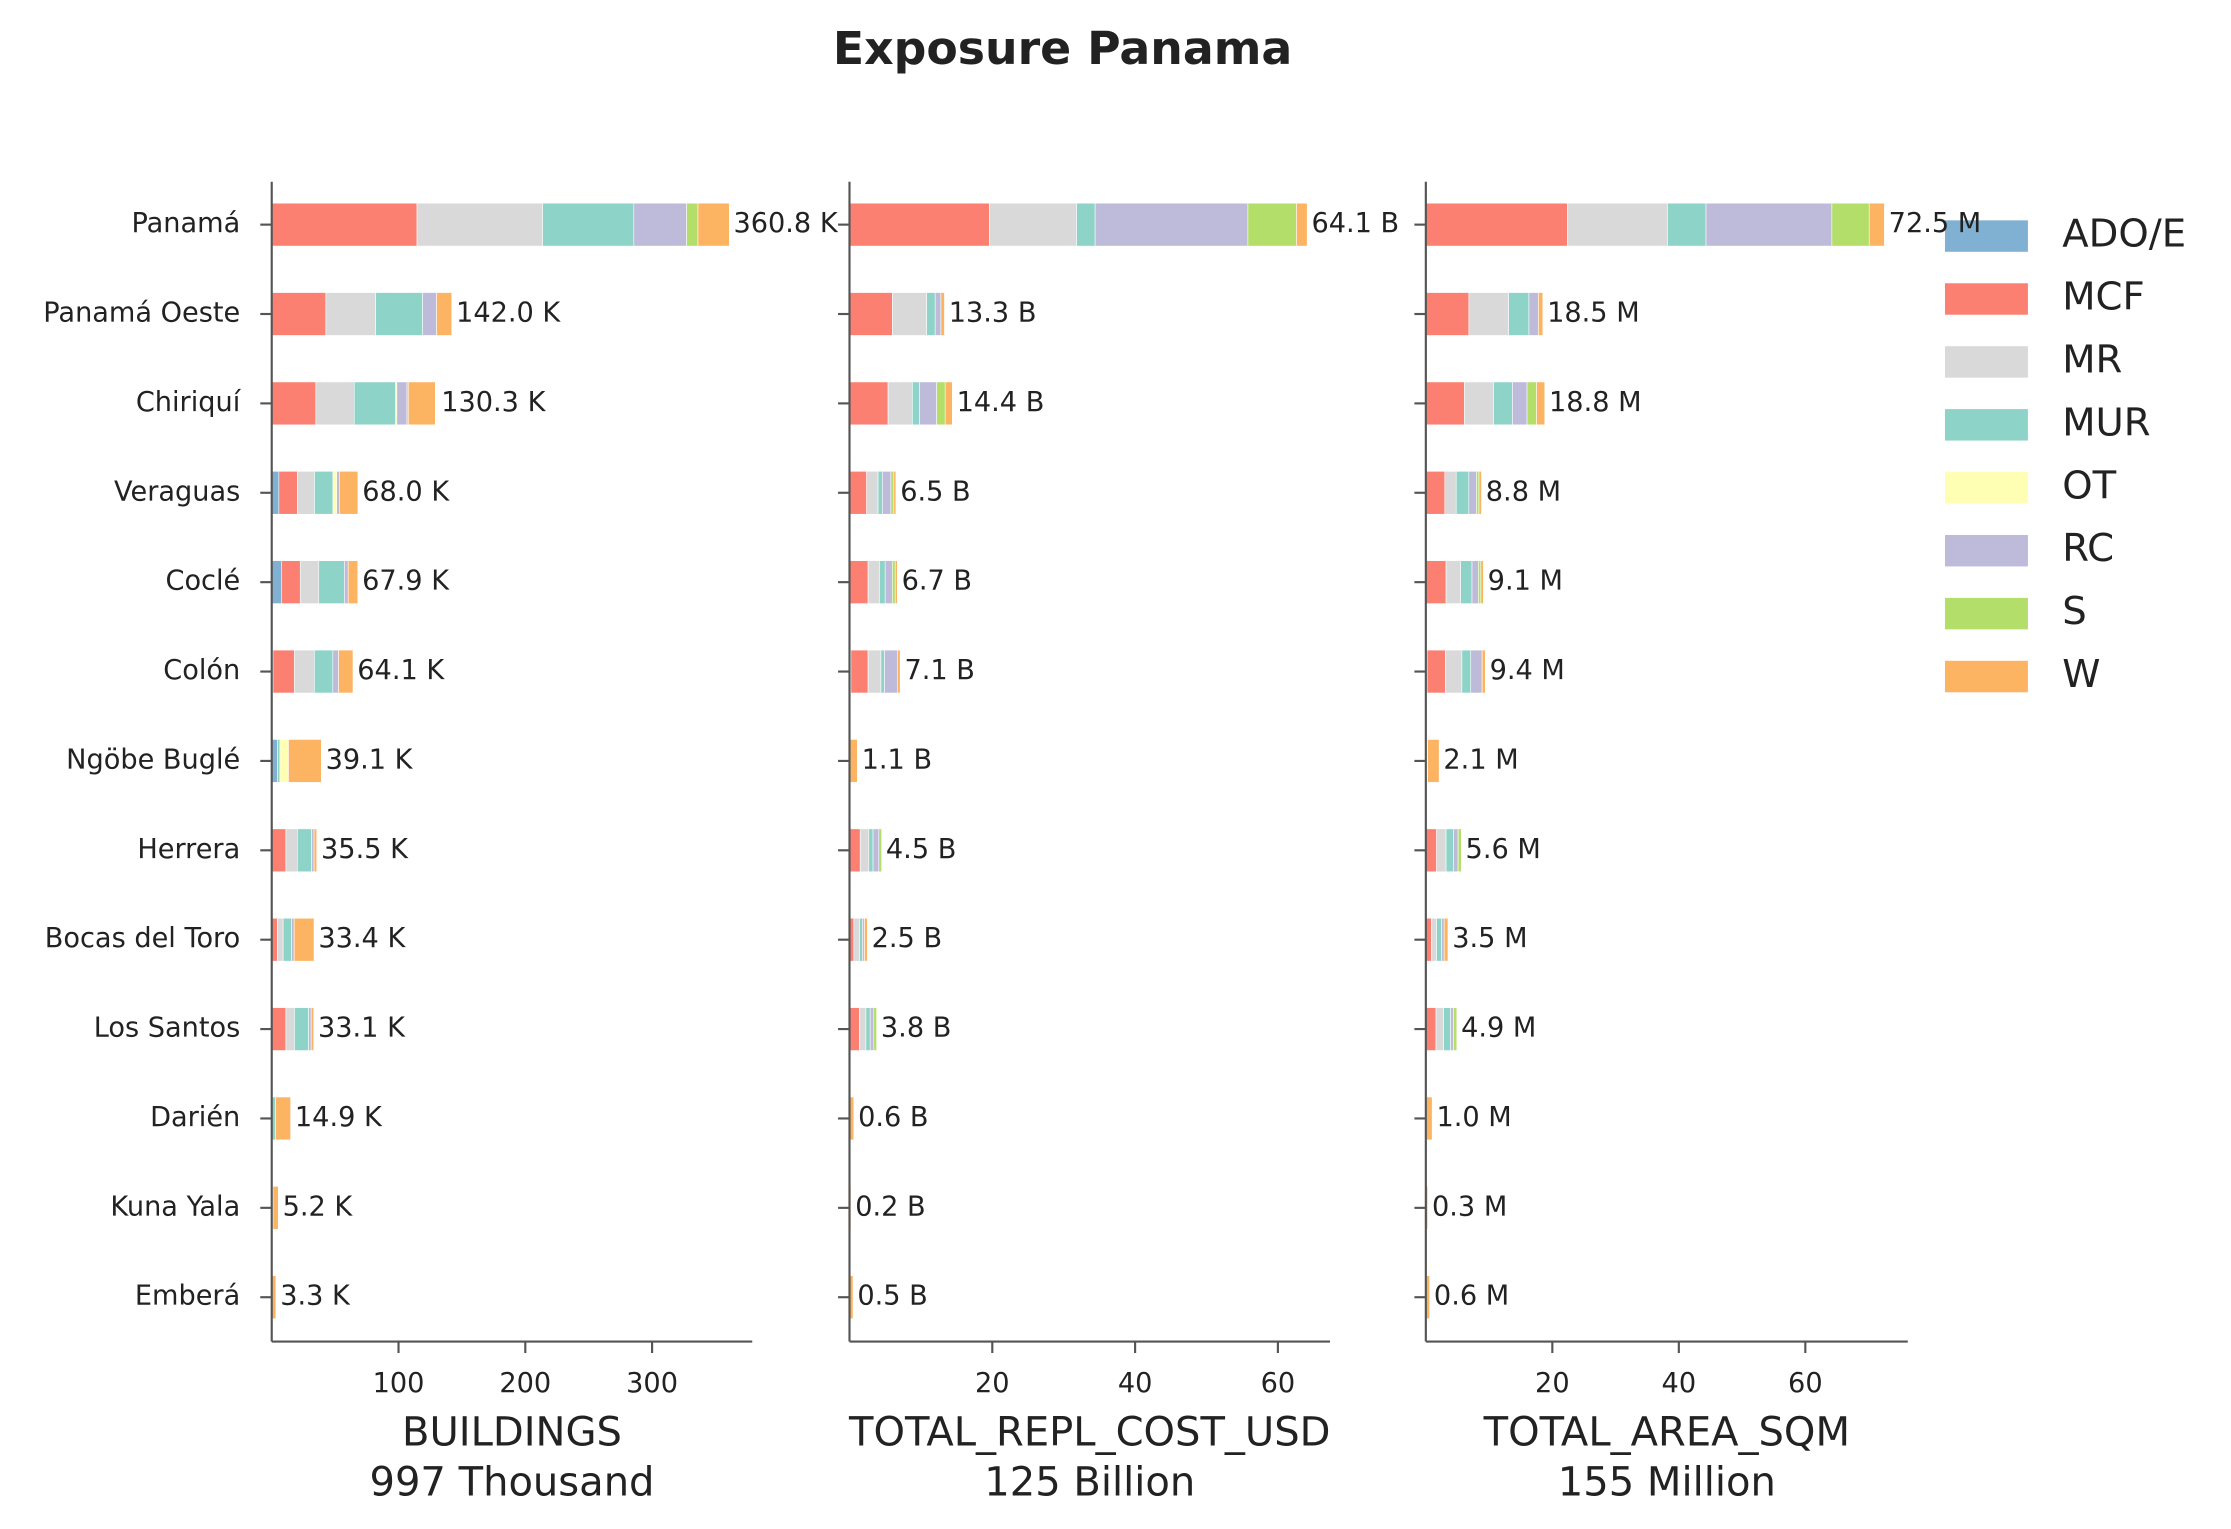  I want to click on x-axis-title: BUILDINGS, so click(512, 1433).